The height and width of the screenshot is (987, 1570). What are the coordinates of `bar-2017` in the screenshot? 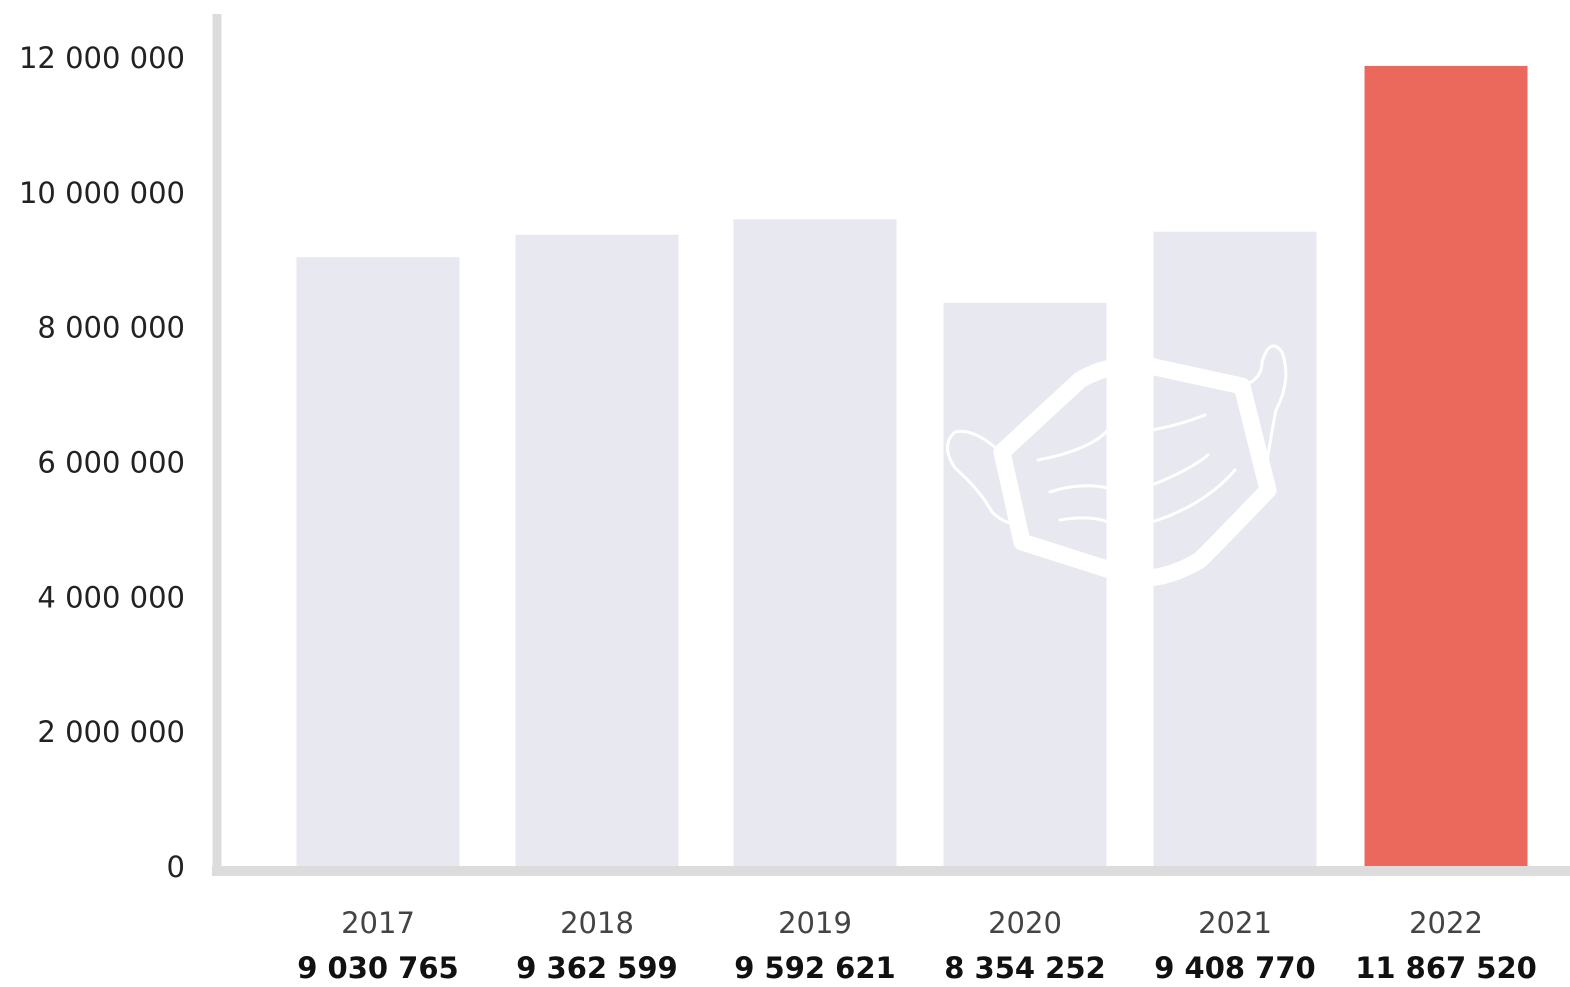 It's located at (378, 562).